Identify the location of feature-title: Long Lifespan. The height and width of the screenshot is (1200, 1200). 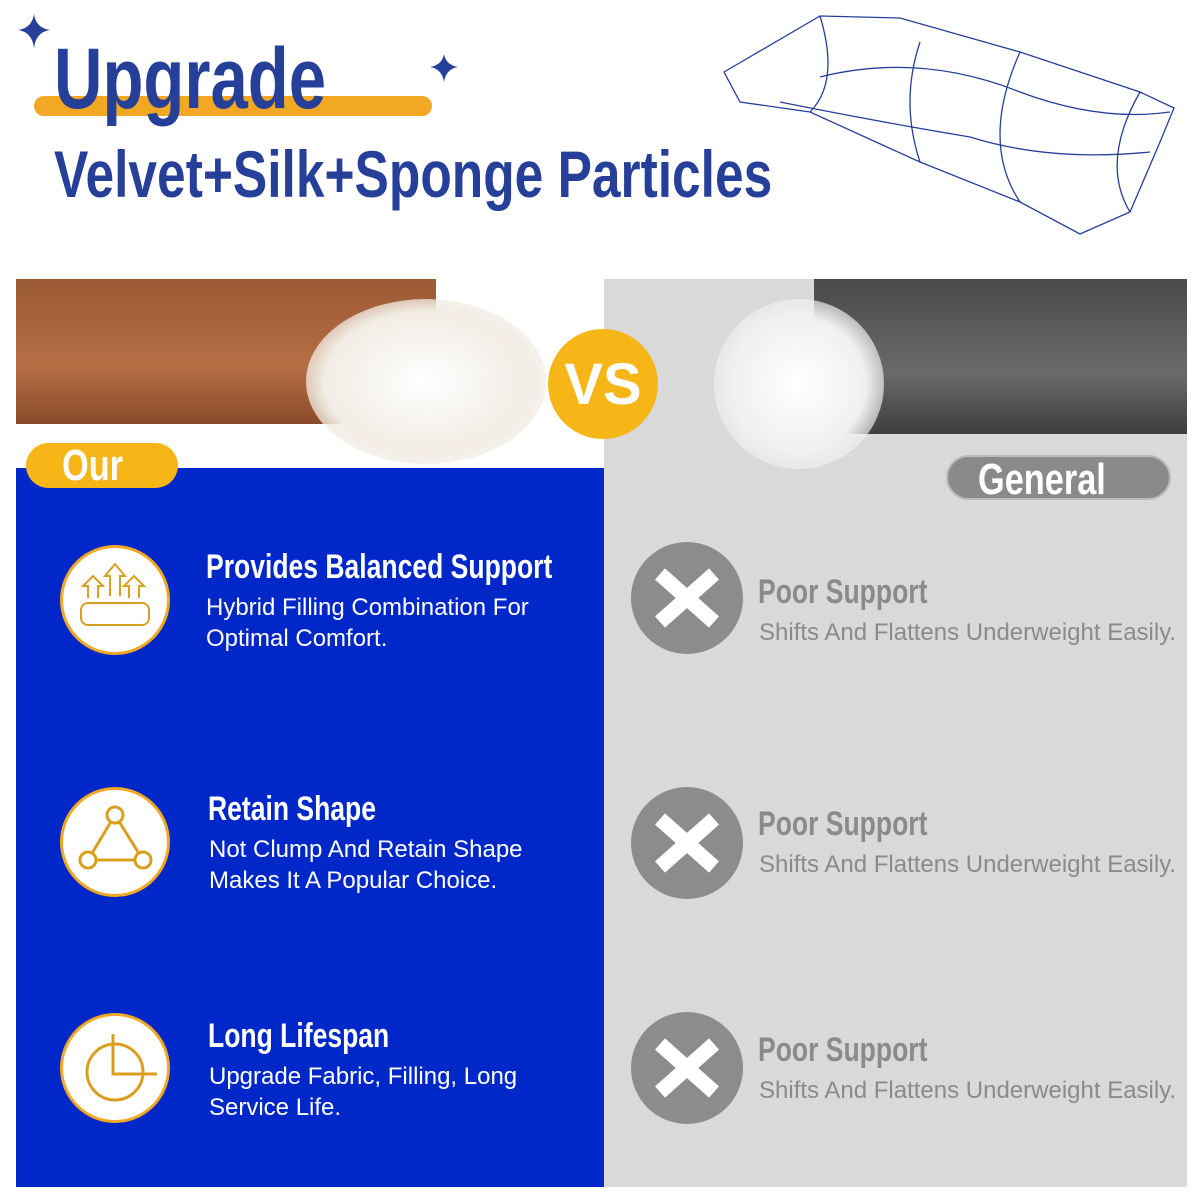
(299, 1036).